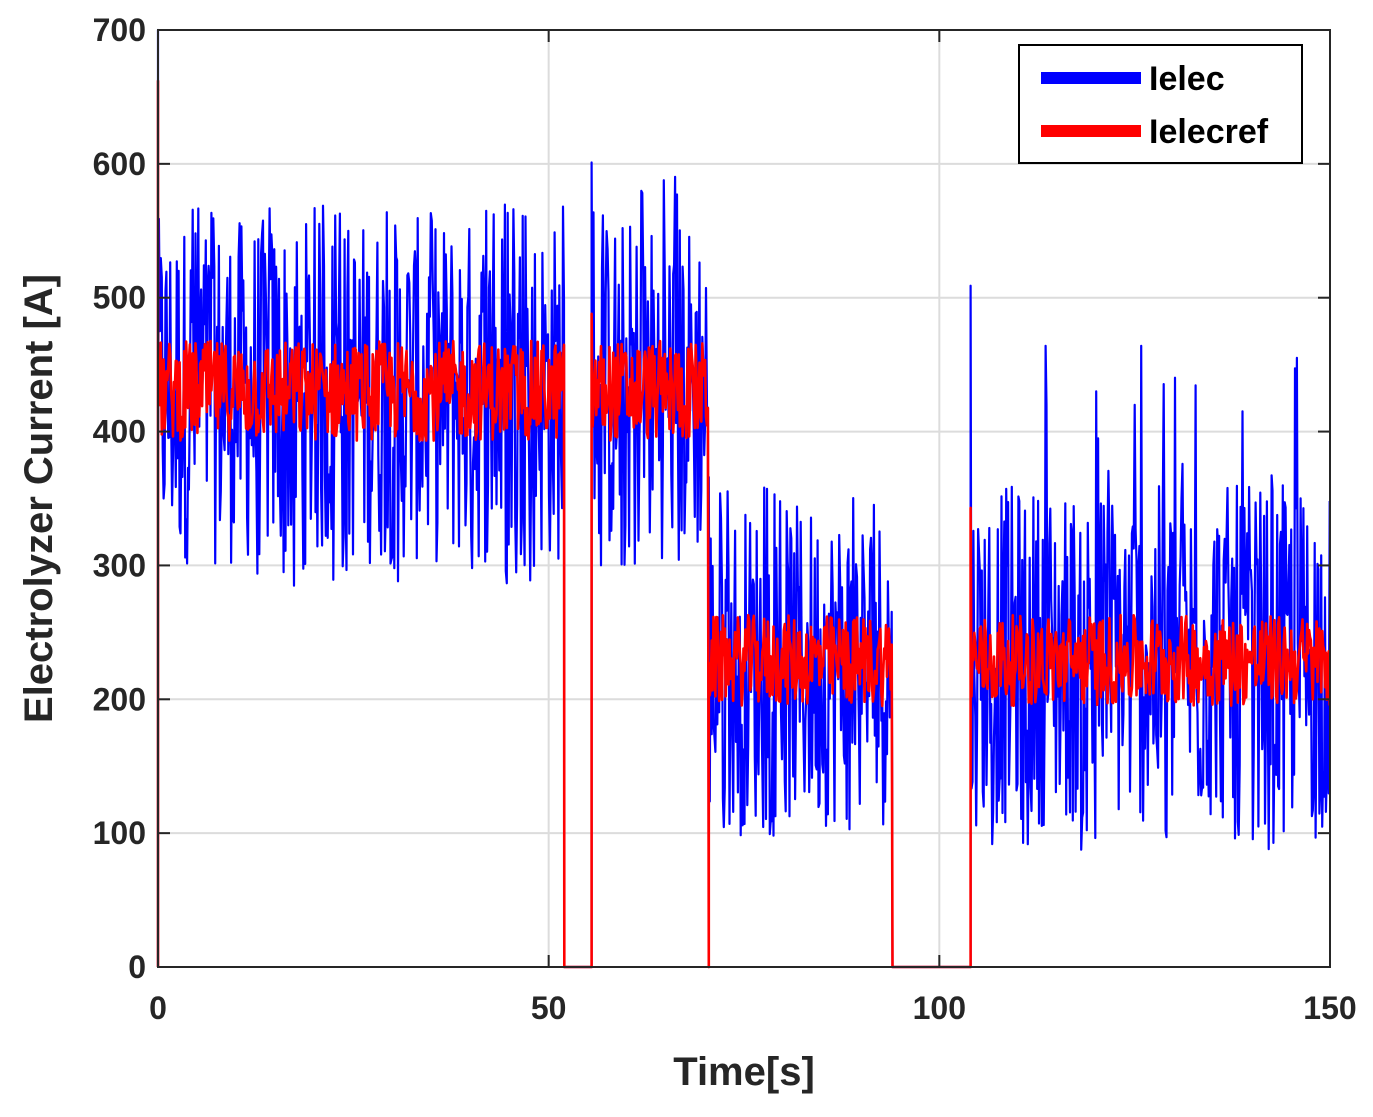  What do you see at coordinates (158, 1008) in the screenshot?
I see `x-tick-label: 0` at bounding box center [158, 1008].